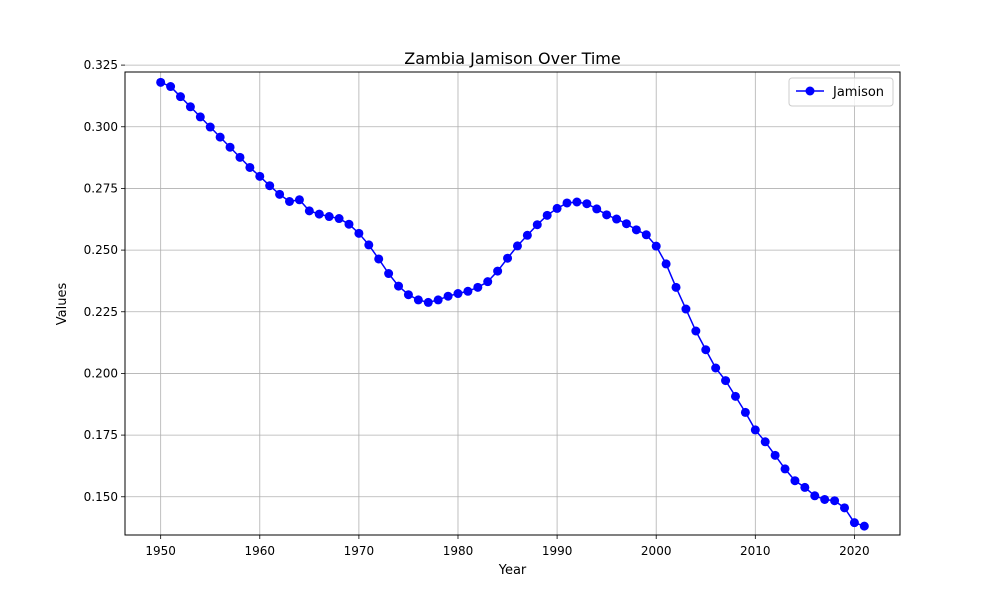 The image size is (1000, 604). I want to click on y-axis-label: Values, so click(62, 304).